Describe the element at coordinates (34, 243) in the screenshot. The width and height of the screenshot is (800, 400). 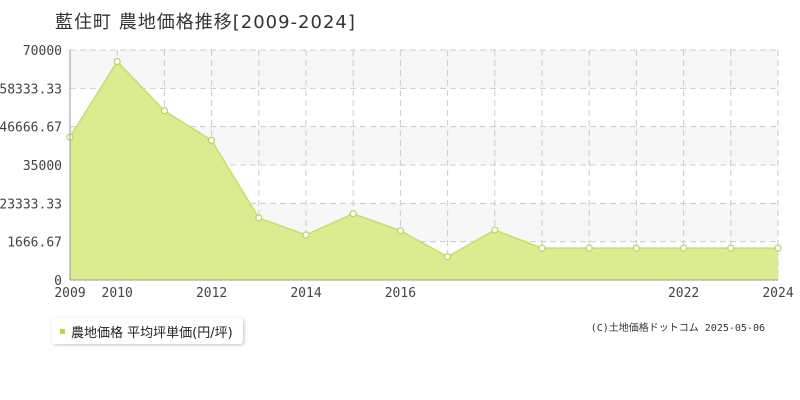
I see `y-tick-label: 1666.67` at that location.